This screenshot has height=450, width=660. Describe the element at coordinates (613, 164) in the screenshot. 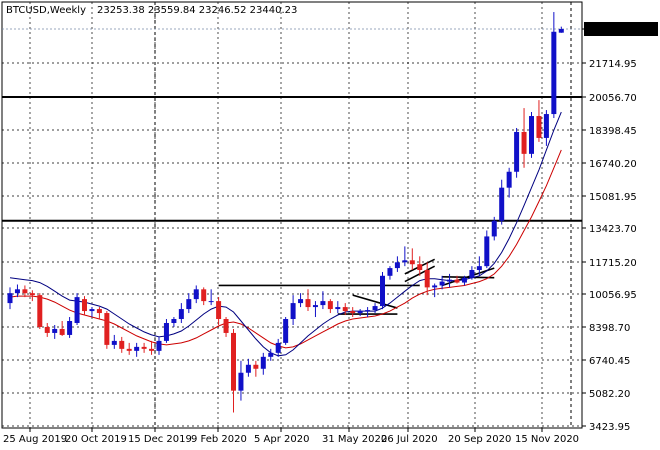

I see `y-tick-label: 16740.20` at that location.